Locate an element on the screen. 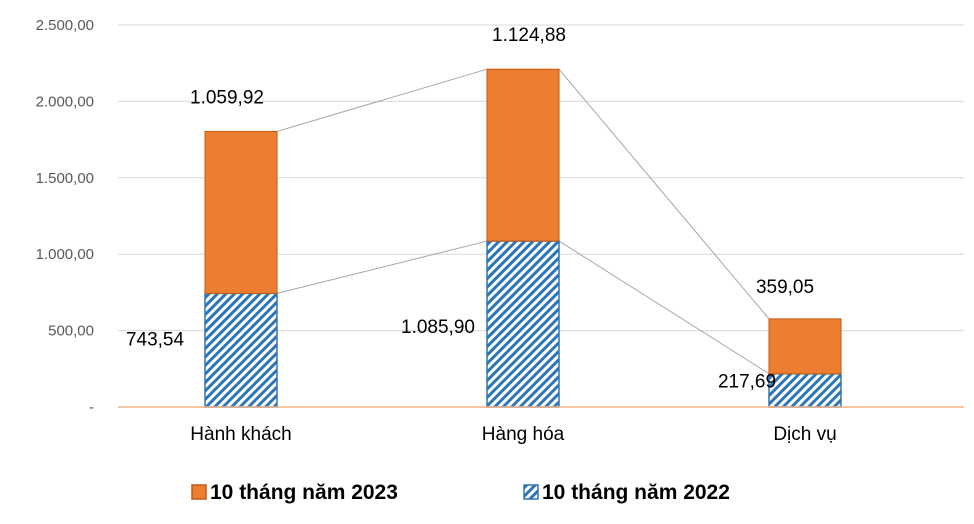 This screenshot has width=974, height=524. x-axis-categories: Hành khách Hàng hóa Dịch vụ is located at coordinates (513, 434).